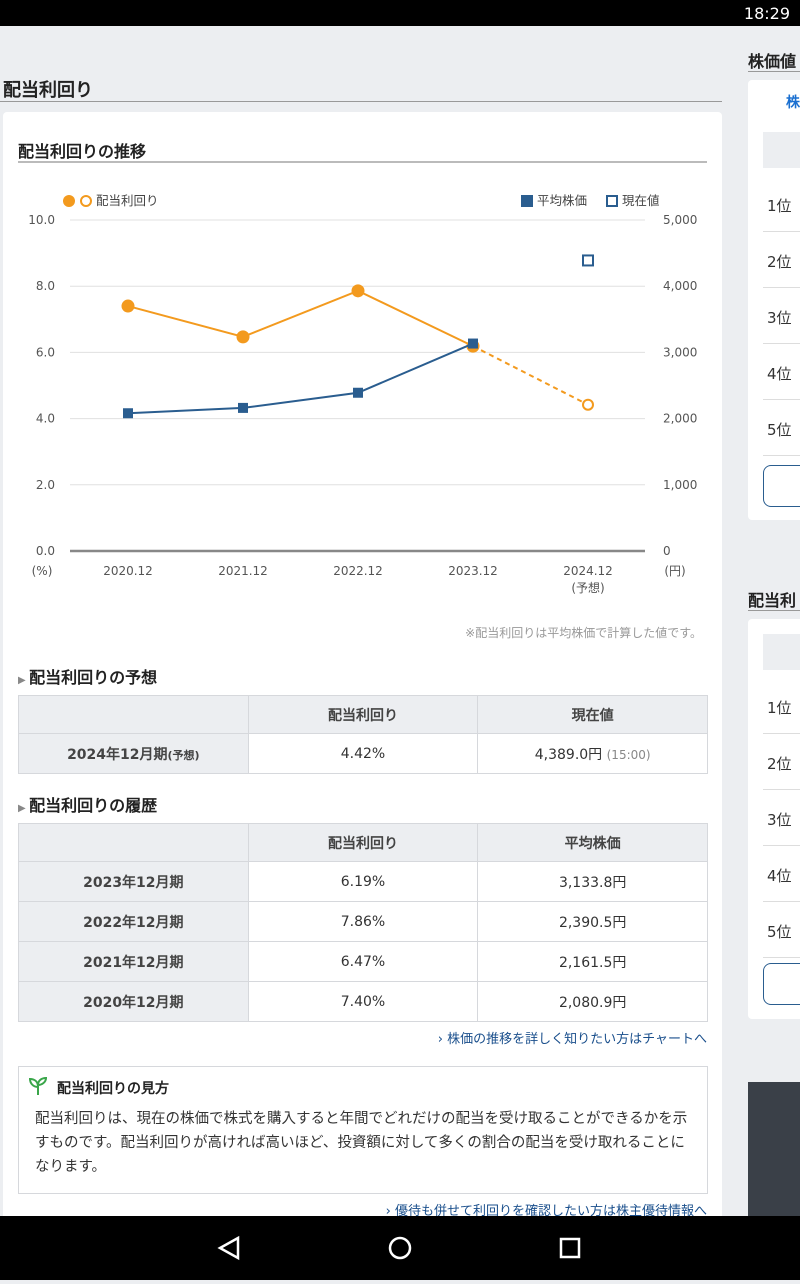 The image size is (800, 1284). I want to click on nav-icons, so click(399, 1248).